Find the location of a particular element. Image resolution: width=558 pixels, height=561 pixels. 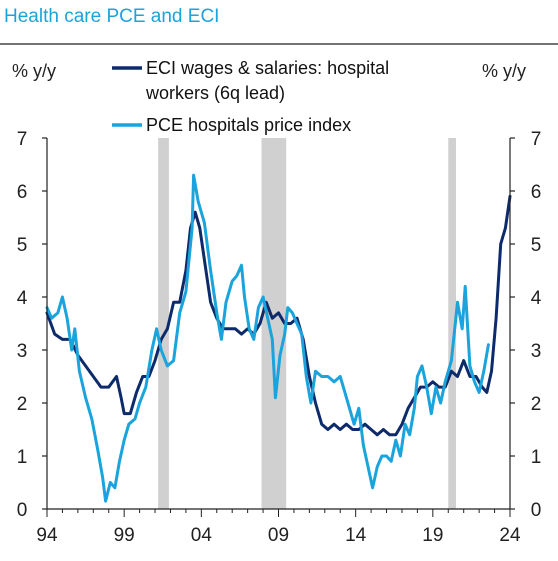

x-tick-label: 19 is located at coordinates (432, 535).